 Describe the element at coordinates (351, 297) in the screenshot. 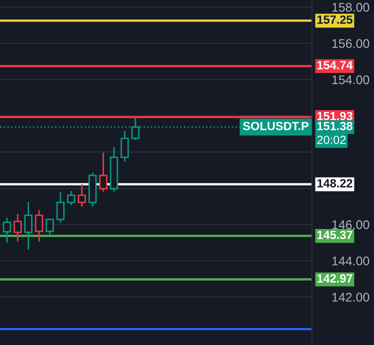

I see `y-tick-label: 142.00` at that location.